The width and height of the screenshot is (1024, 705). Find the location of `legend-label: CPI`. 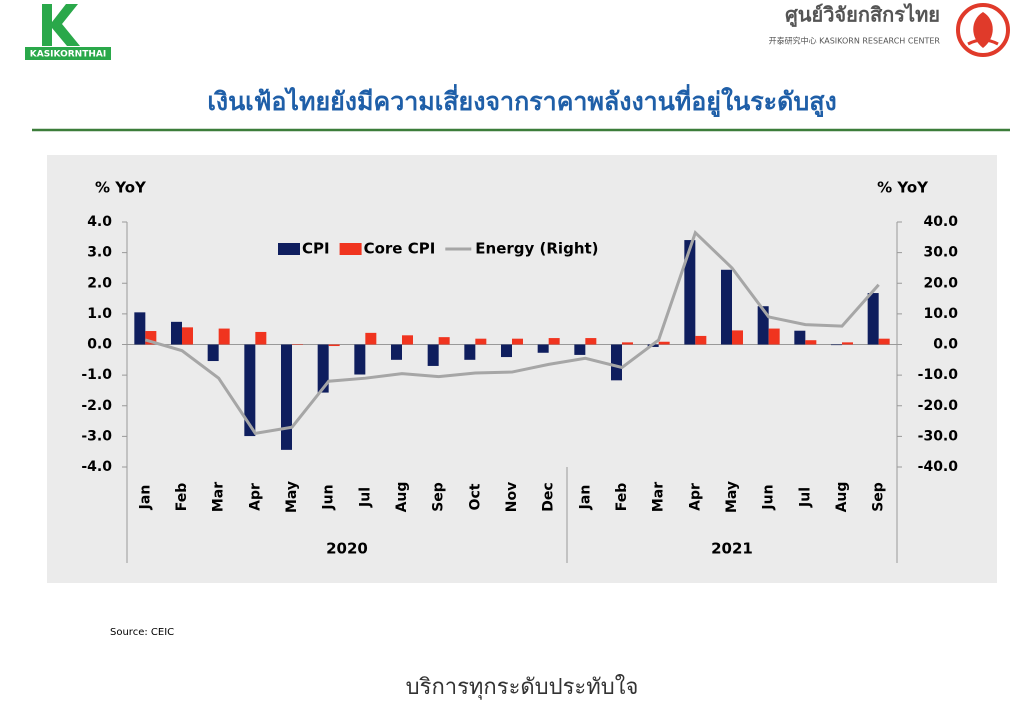

legend-label: CPI is located at coordinates (316, 249).